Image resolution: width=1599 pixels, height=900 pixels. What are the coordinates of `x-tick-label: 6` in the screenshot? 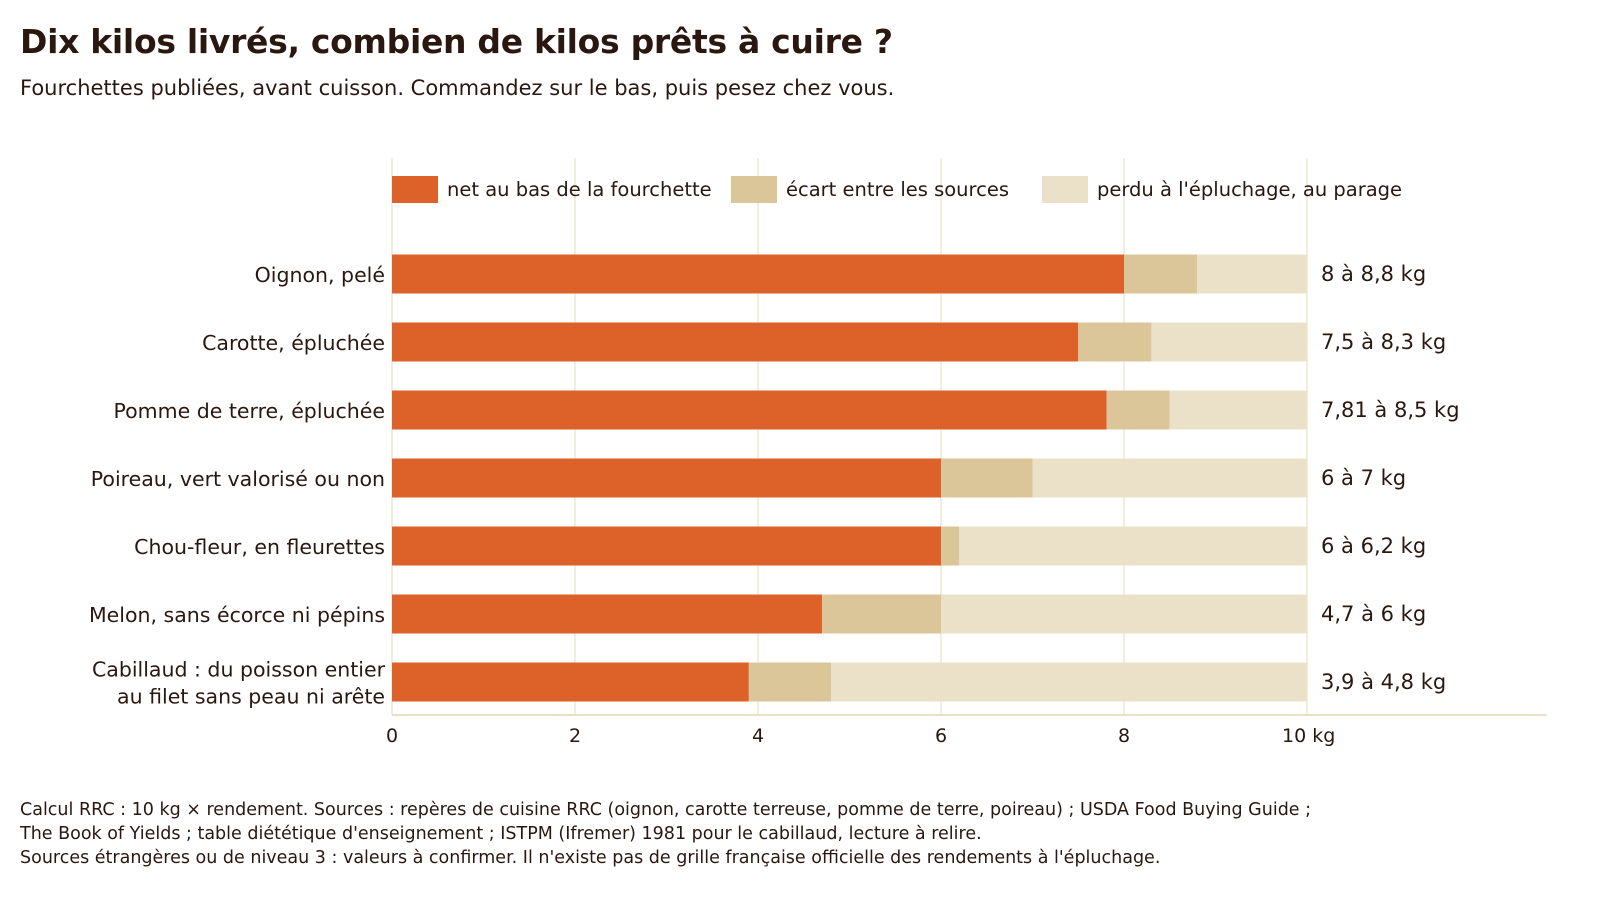 It's located at (941, 736).